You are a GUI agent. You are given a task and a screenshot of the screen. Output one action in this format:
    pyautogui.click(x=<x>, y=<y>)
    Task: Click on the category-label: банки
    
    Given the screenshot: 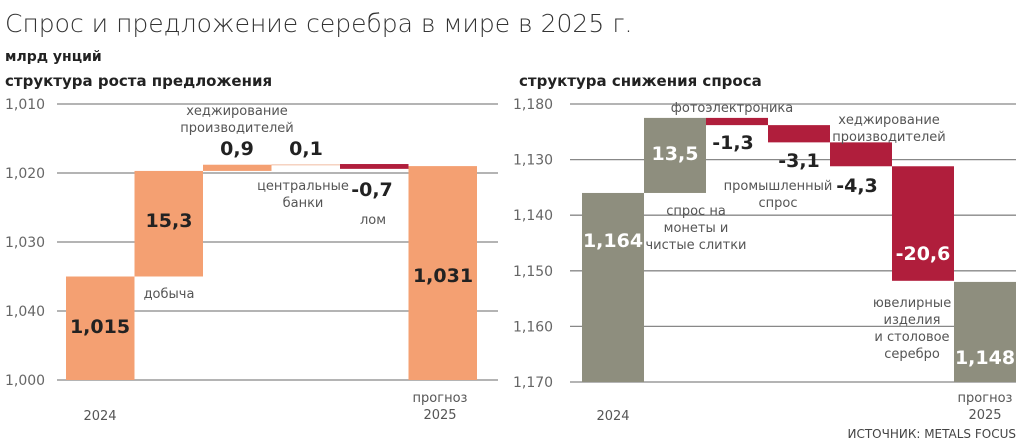 What is the action you would take?
    pyautogui.click(x=303, y=203)
    